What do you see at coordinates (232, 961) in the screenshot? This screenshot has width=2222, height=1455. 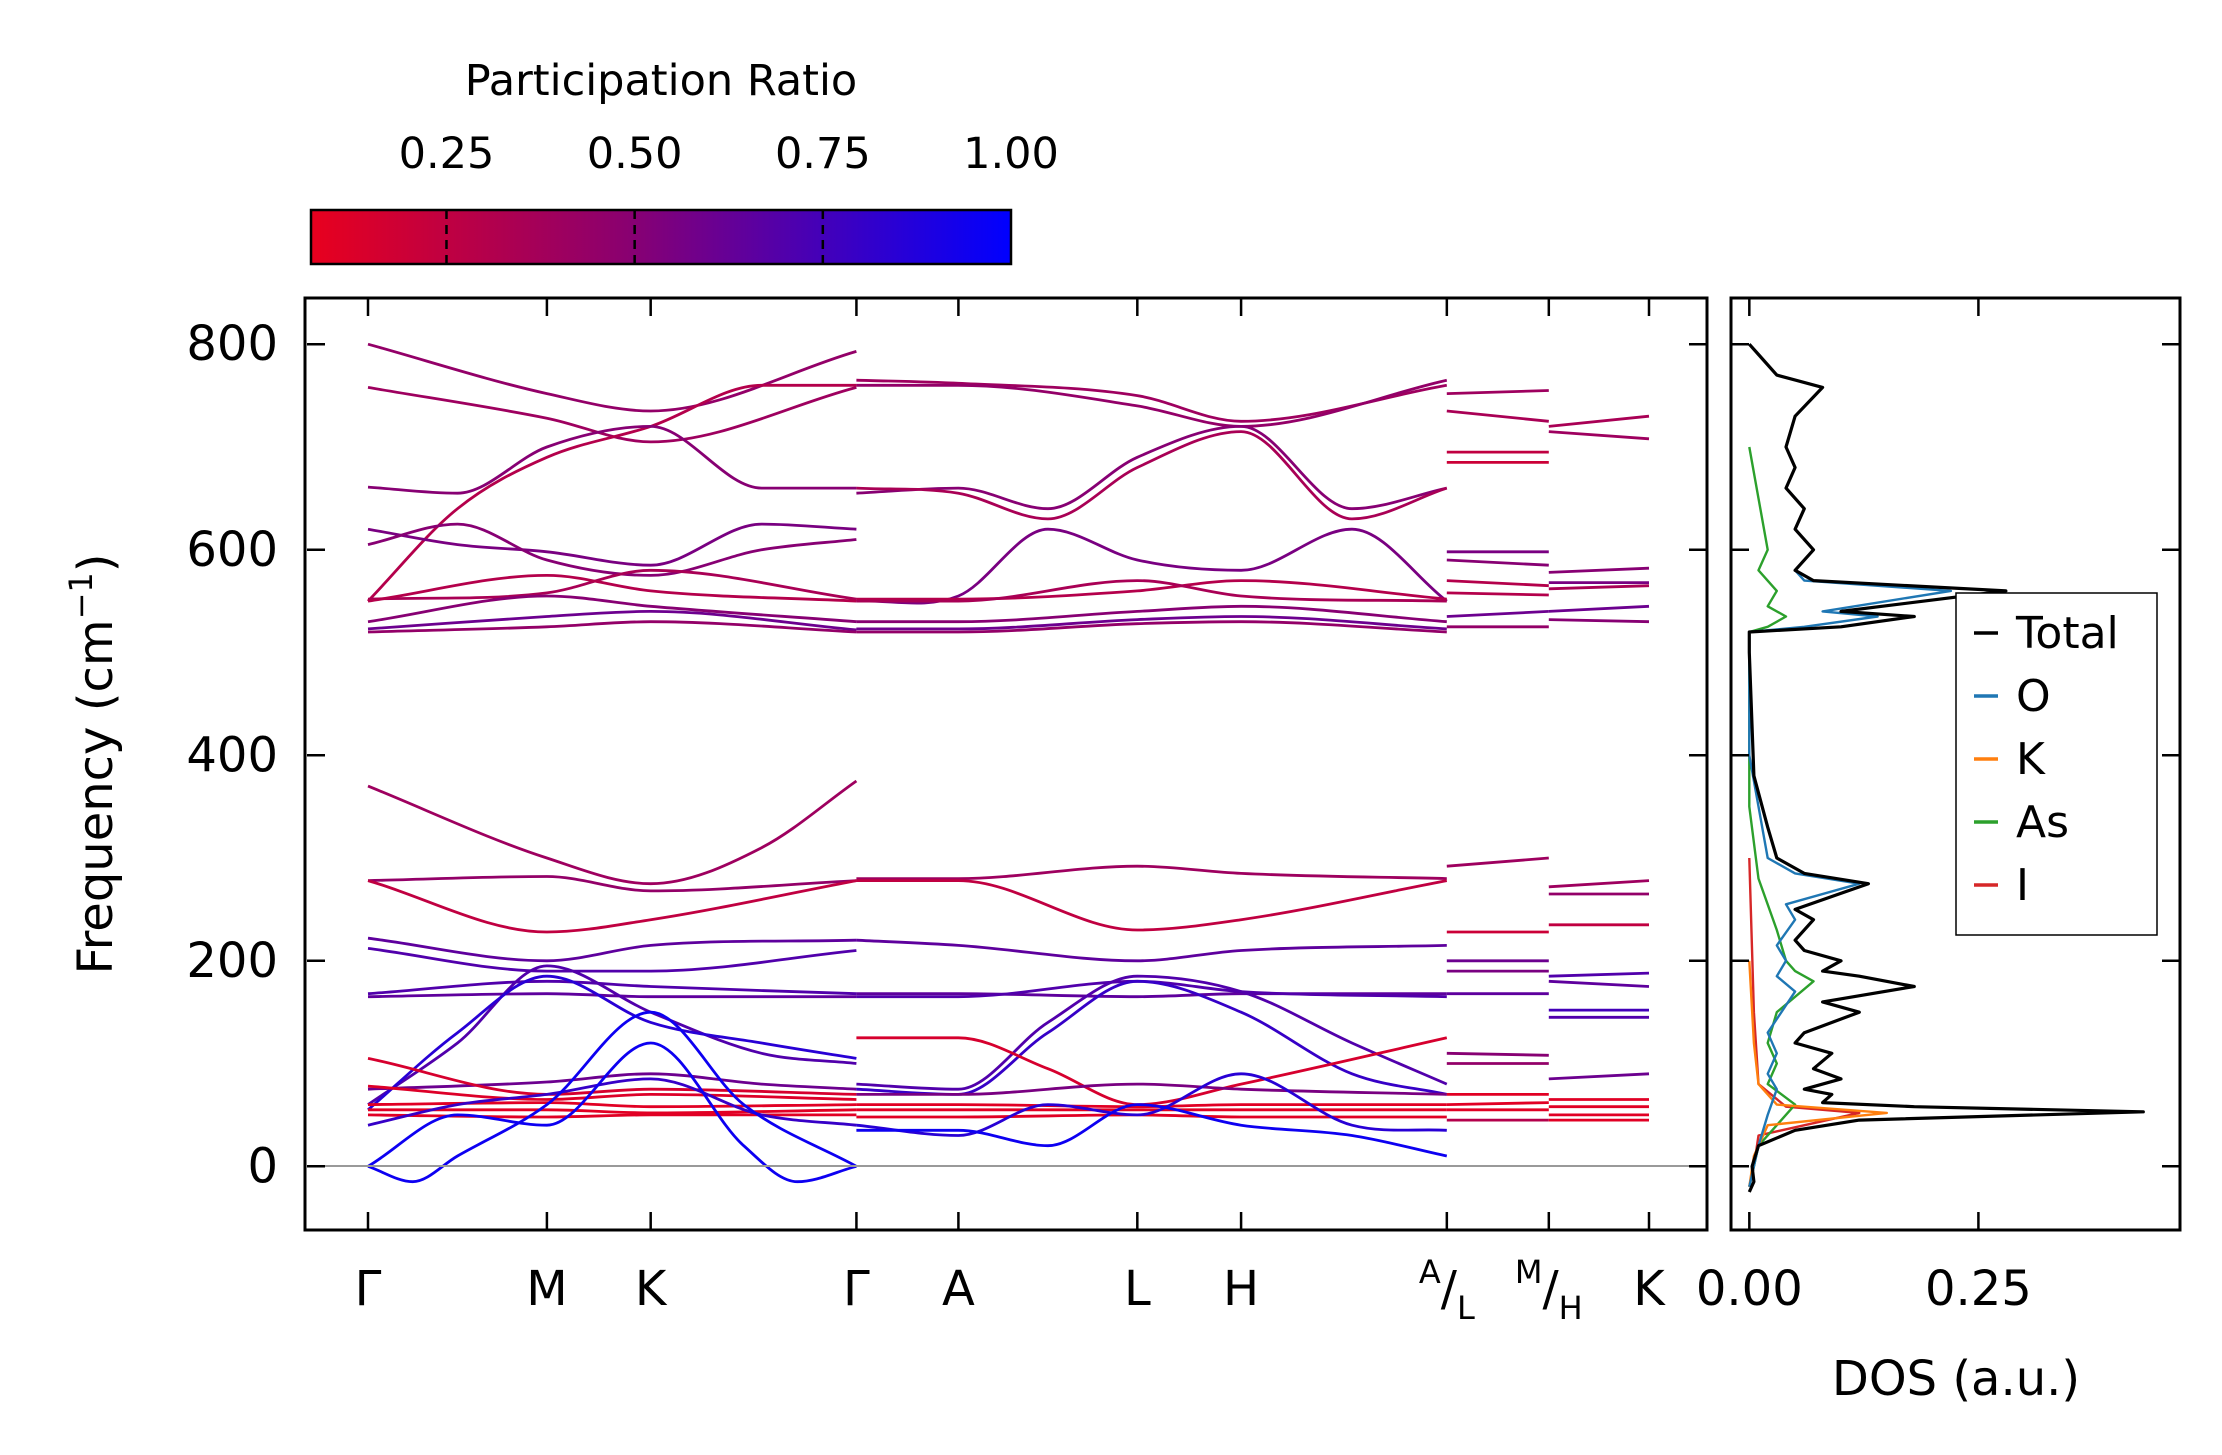 I see `y-tick-label-2: 200` at bounding box center [232, 961].